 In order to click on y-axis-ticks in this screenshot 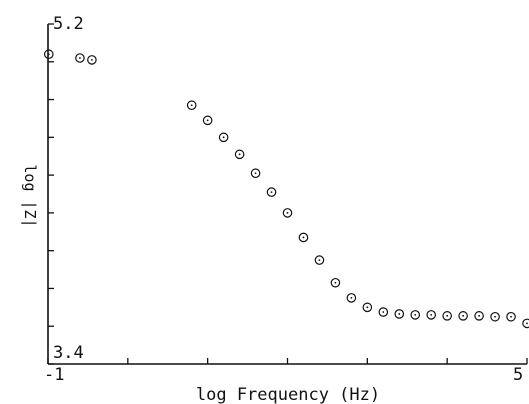, I will do `click(51, 194)`.